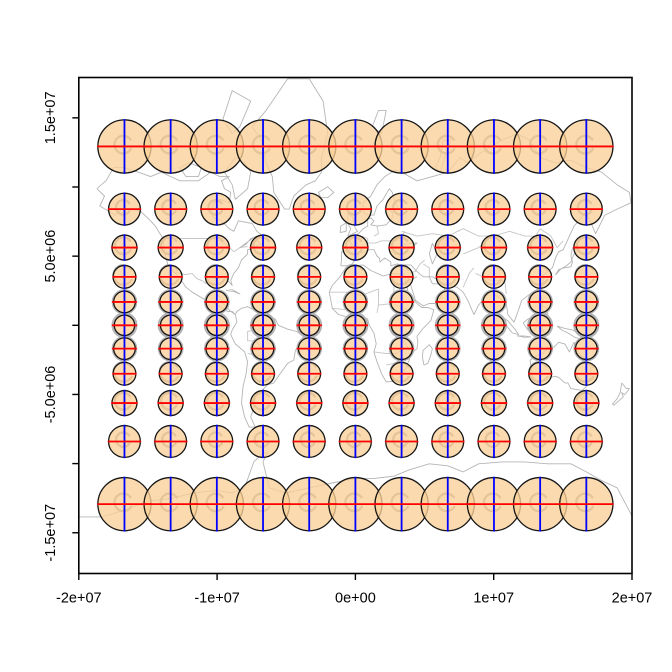 This screenshot has width=672, height=672. Describe the element at coordinates (493, 599) in the screenshot. I see `x-tick-label: 1e+07` at that location.